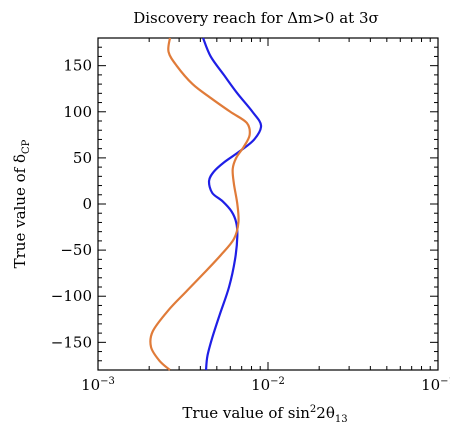 This screenshot has height=440, width=450. I want to click on x-axis-label: True value of sin22θ13, so click(264, 414).